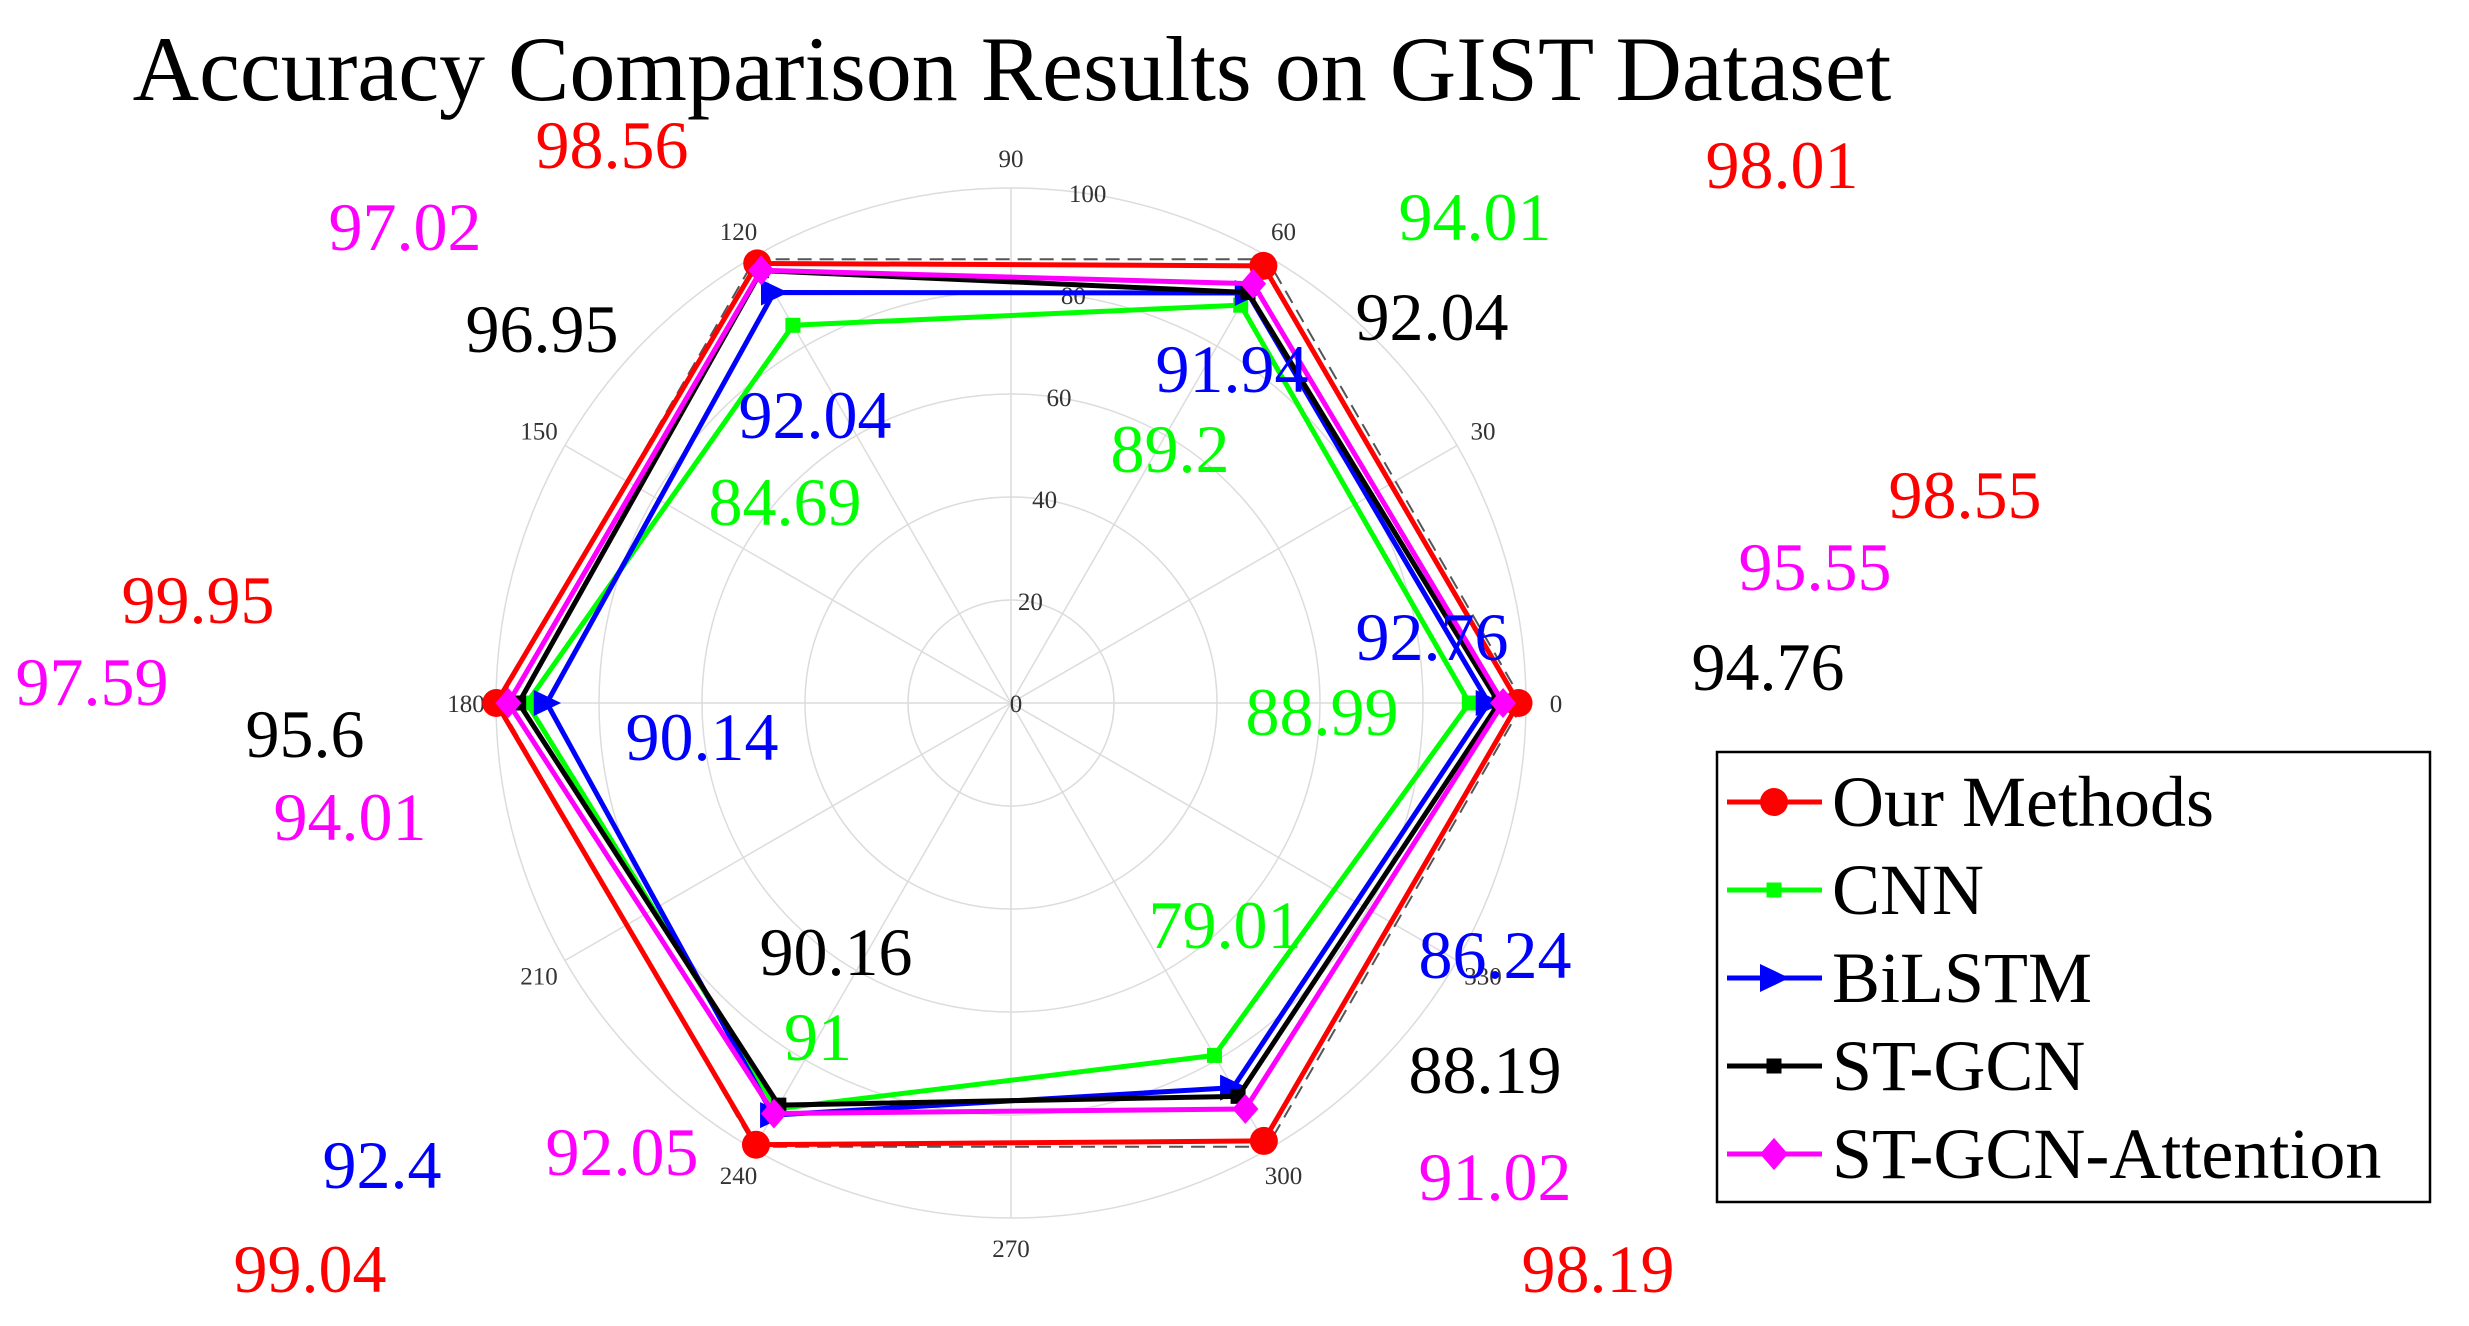 This screenshot has height=1326, width=2469. What do you see at coordinates (1815, 567) in the screenshot?
I see `value-label: 95.55` at bounding box center [1815, 567].